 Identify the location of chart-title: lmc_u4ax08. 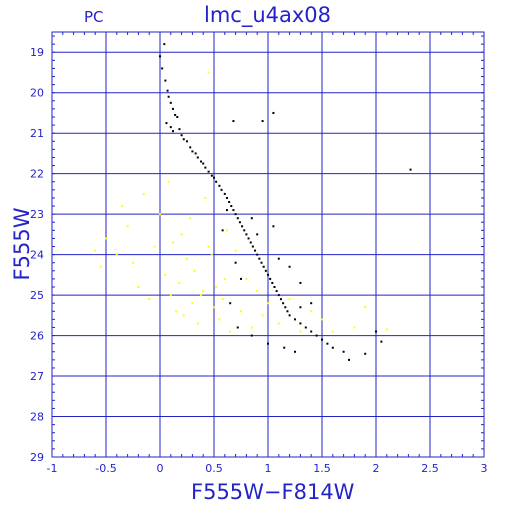
(268, 15).